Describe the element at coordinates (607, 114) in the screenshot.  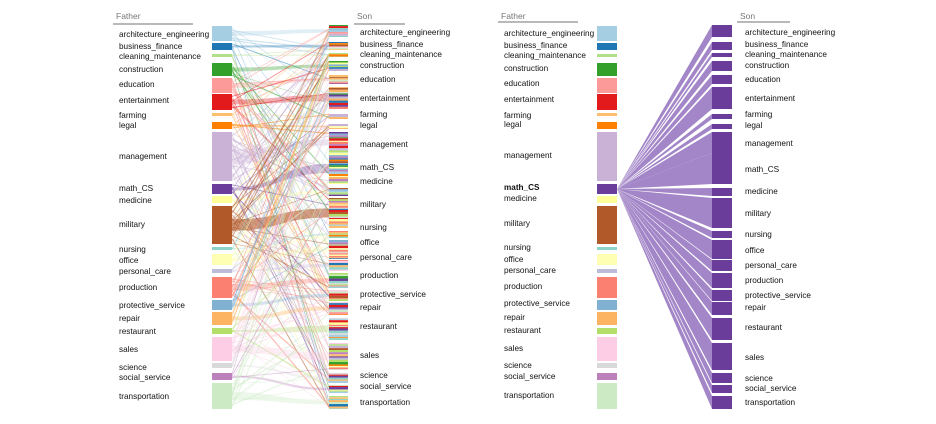
I see `father-bar-right-farming` at that location.